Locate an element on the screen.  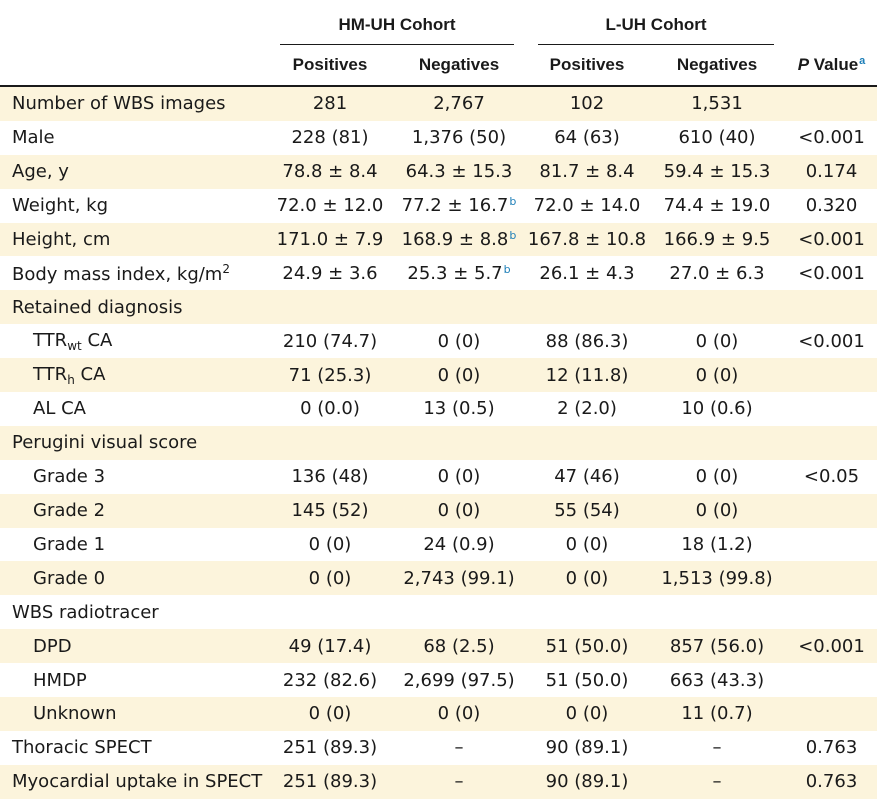
cell-value: 1,531 is located at coordinates (717, 104).